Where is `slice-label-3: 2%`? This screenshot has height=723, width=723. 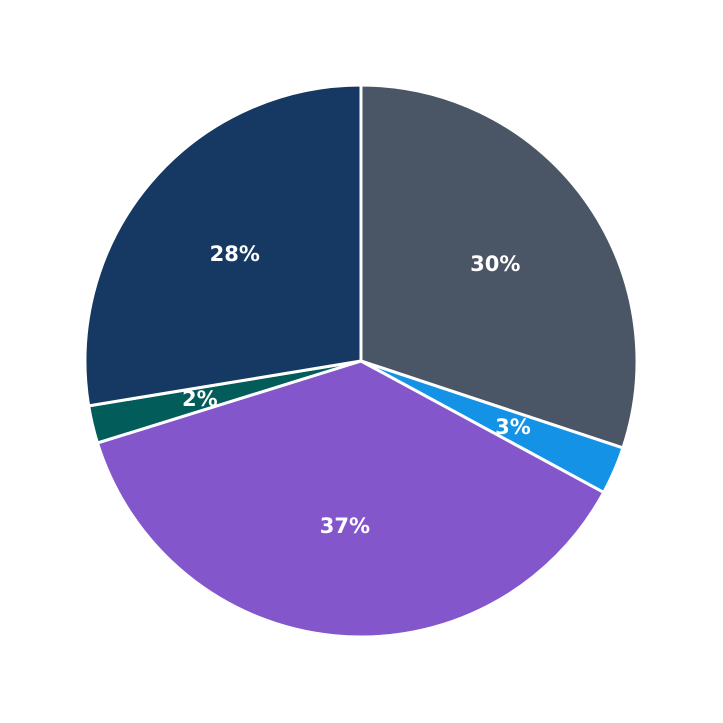 slice-label-3: 2% is located at coordinates (200, 399).